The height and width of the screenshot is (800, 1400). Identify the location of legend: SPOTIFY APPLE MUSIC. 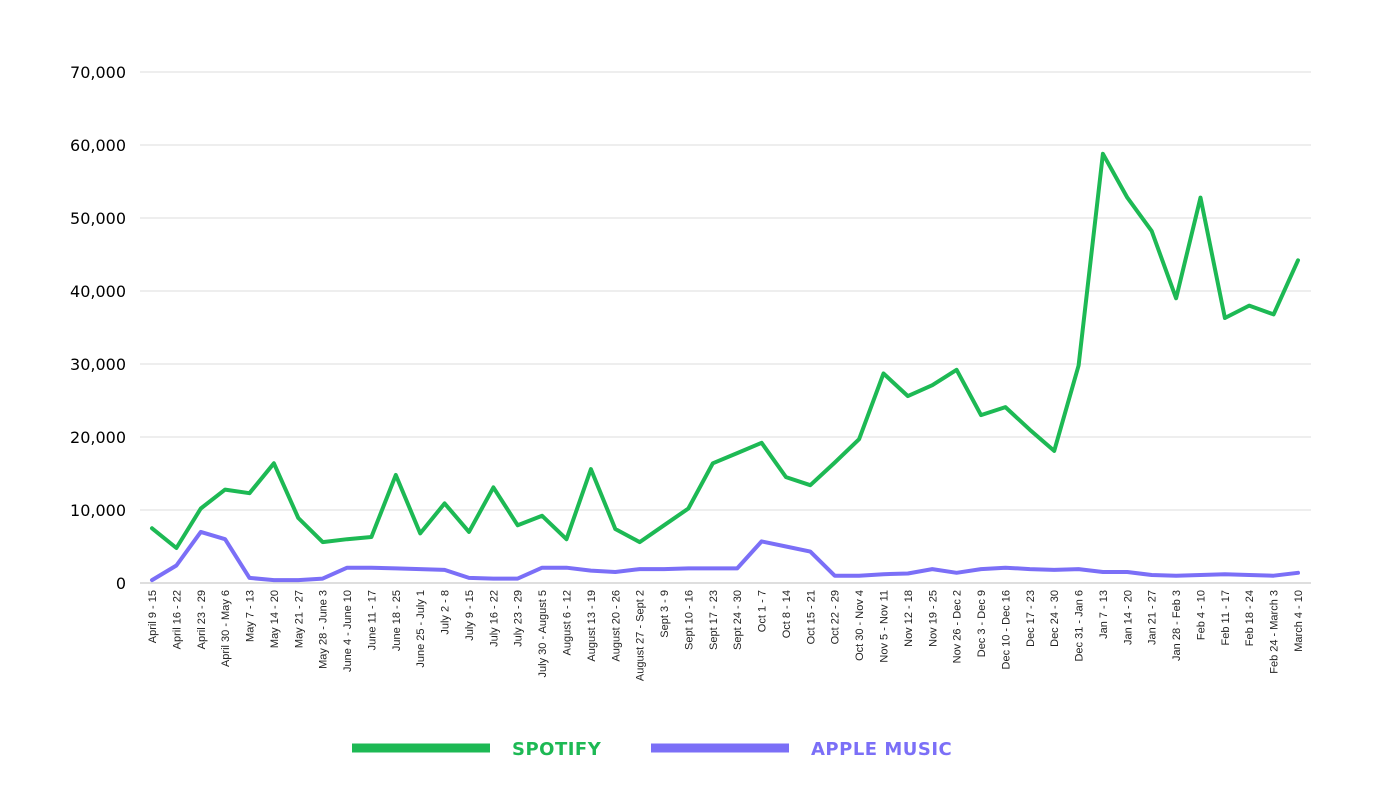
(652, 749).